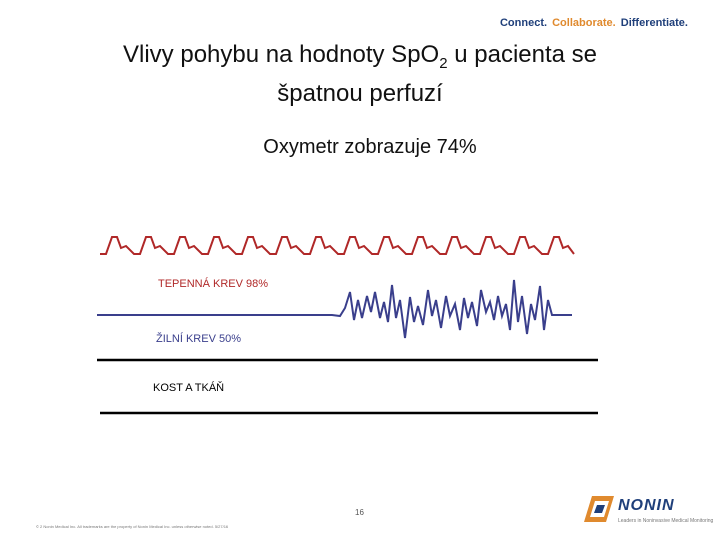  Describe the element at coordinates (337, 245) in the screenshot. I see `arterial-pulse-wave` at that location.